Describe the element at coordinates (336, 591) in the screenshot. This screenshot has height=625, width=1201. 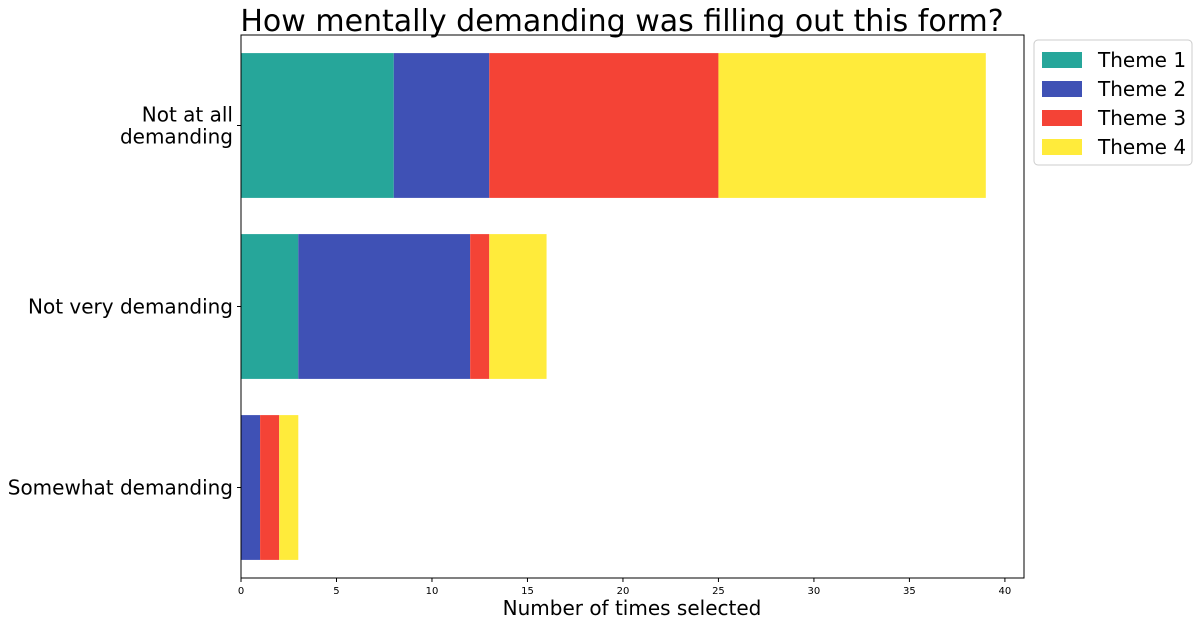
I see `x-tick-label: 5` at that location.